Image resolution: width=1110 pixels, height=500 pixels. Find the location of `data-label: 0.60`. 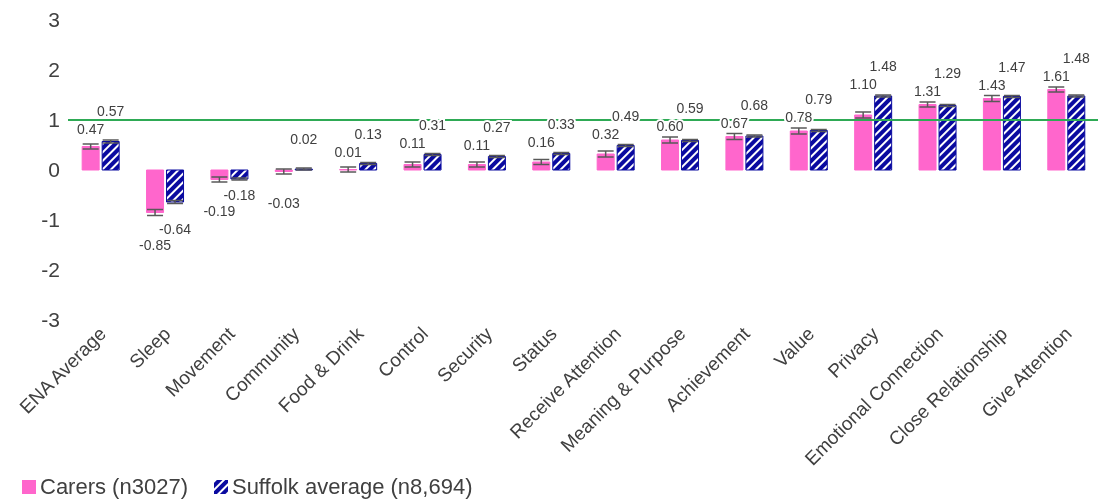

data-label: 0.60 is located at coordinates (670, 126).